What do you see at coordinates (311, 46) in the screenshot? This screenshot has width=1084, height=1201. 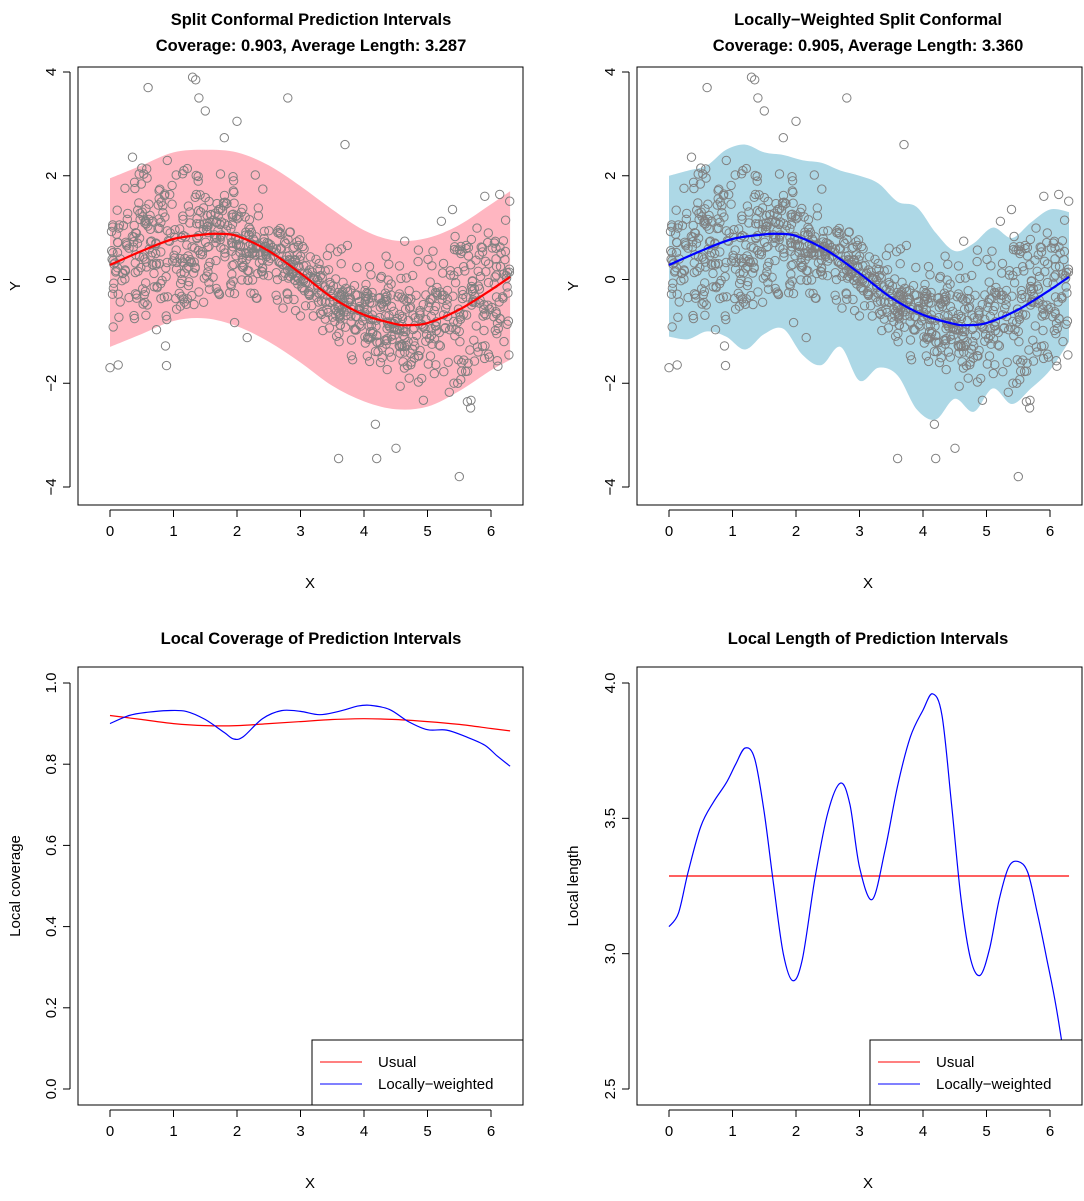 I see `chart-subtitle: Coverage: 0.903, Average Length: 3.287` at bounding box center [311, 46].